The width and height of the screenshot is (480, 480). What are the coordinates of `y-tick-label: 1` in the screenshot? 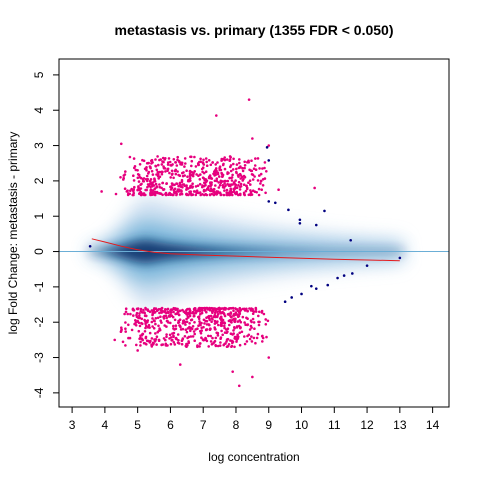 It's located at (39, 216).